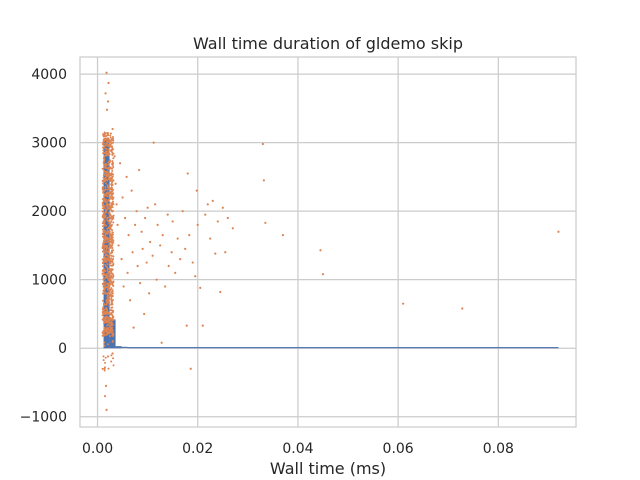 Image resolution: width=640 pixels, height=480 pixels. Describe the element at coordinates (498, 449) in the screenshot. I see `x-tick-label-4: 0.08` at that location.